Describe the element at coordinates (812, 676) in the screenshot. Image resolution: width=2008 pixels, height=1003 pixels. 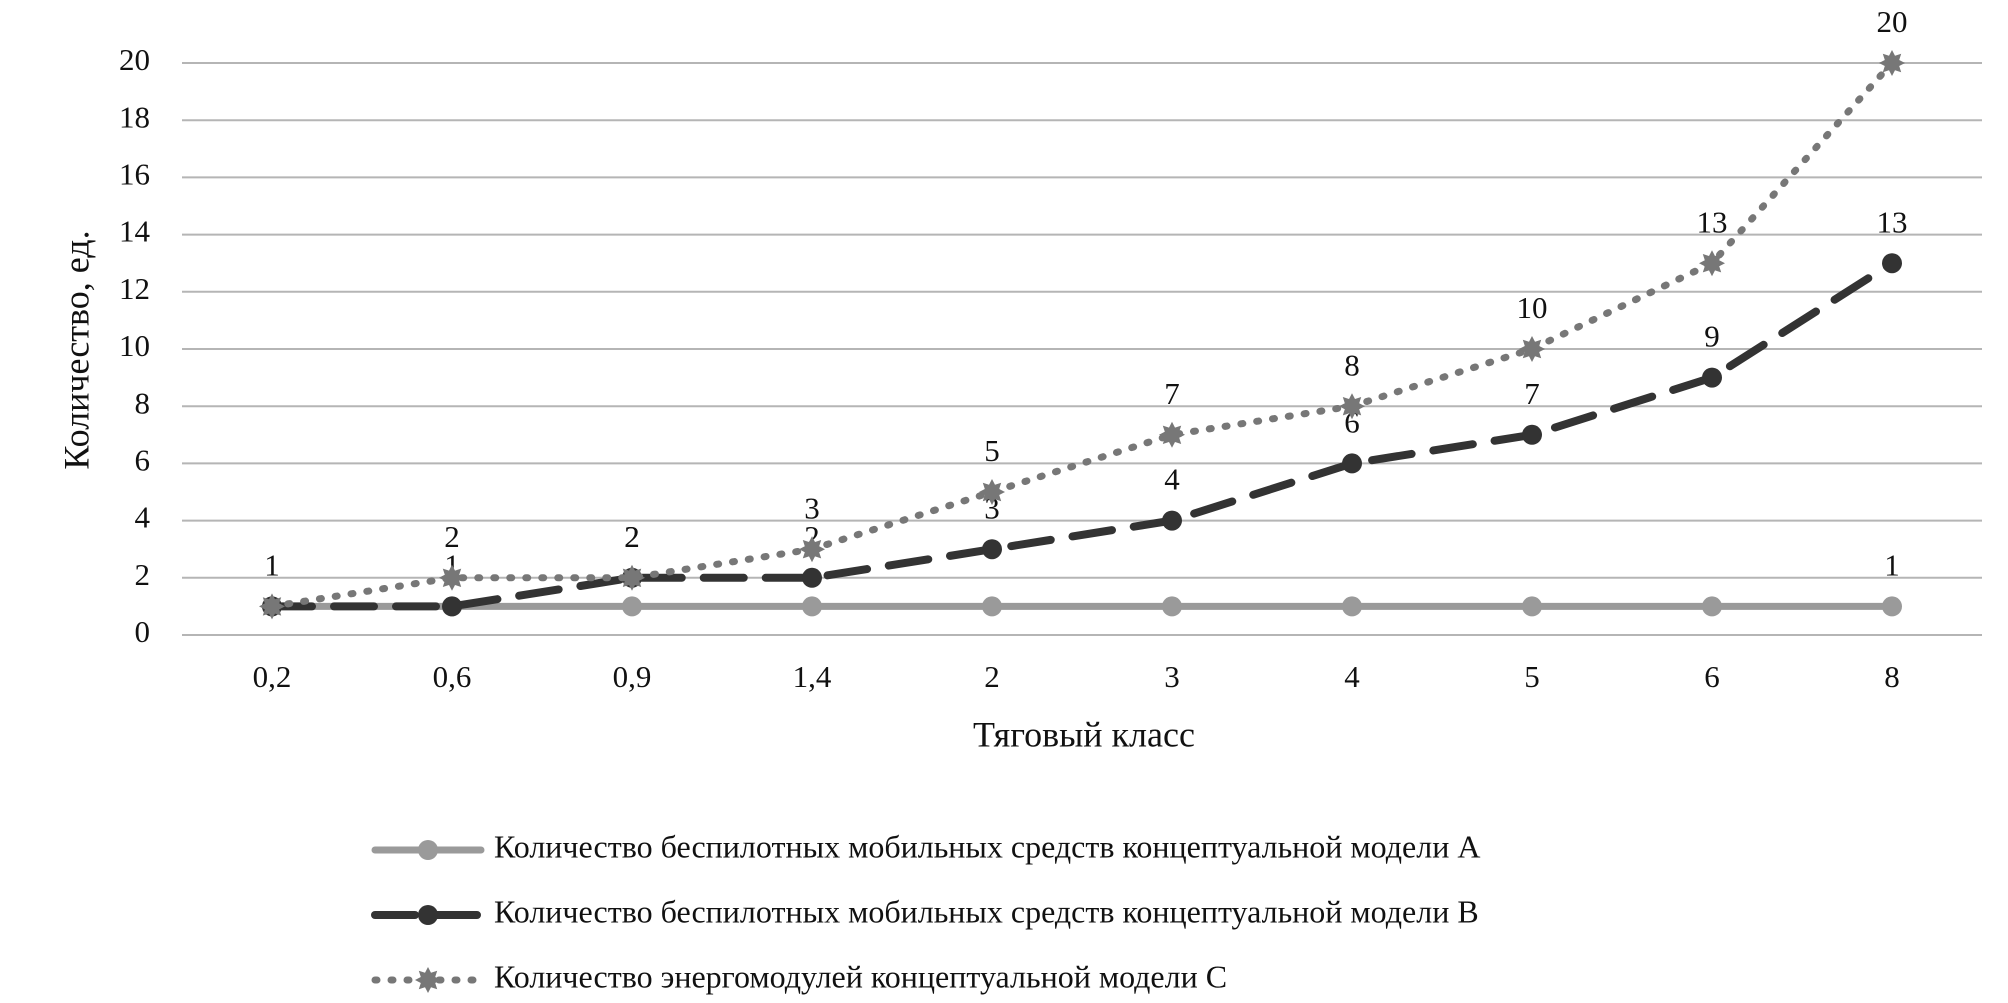
I see `x-tick-label: 1,4` at that location.